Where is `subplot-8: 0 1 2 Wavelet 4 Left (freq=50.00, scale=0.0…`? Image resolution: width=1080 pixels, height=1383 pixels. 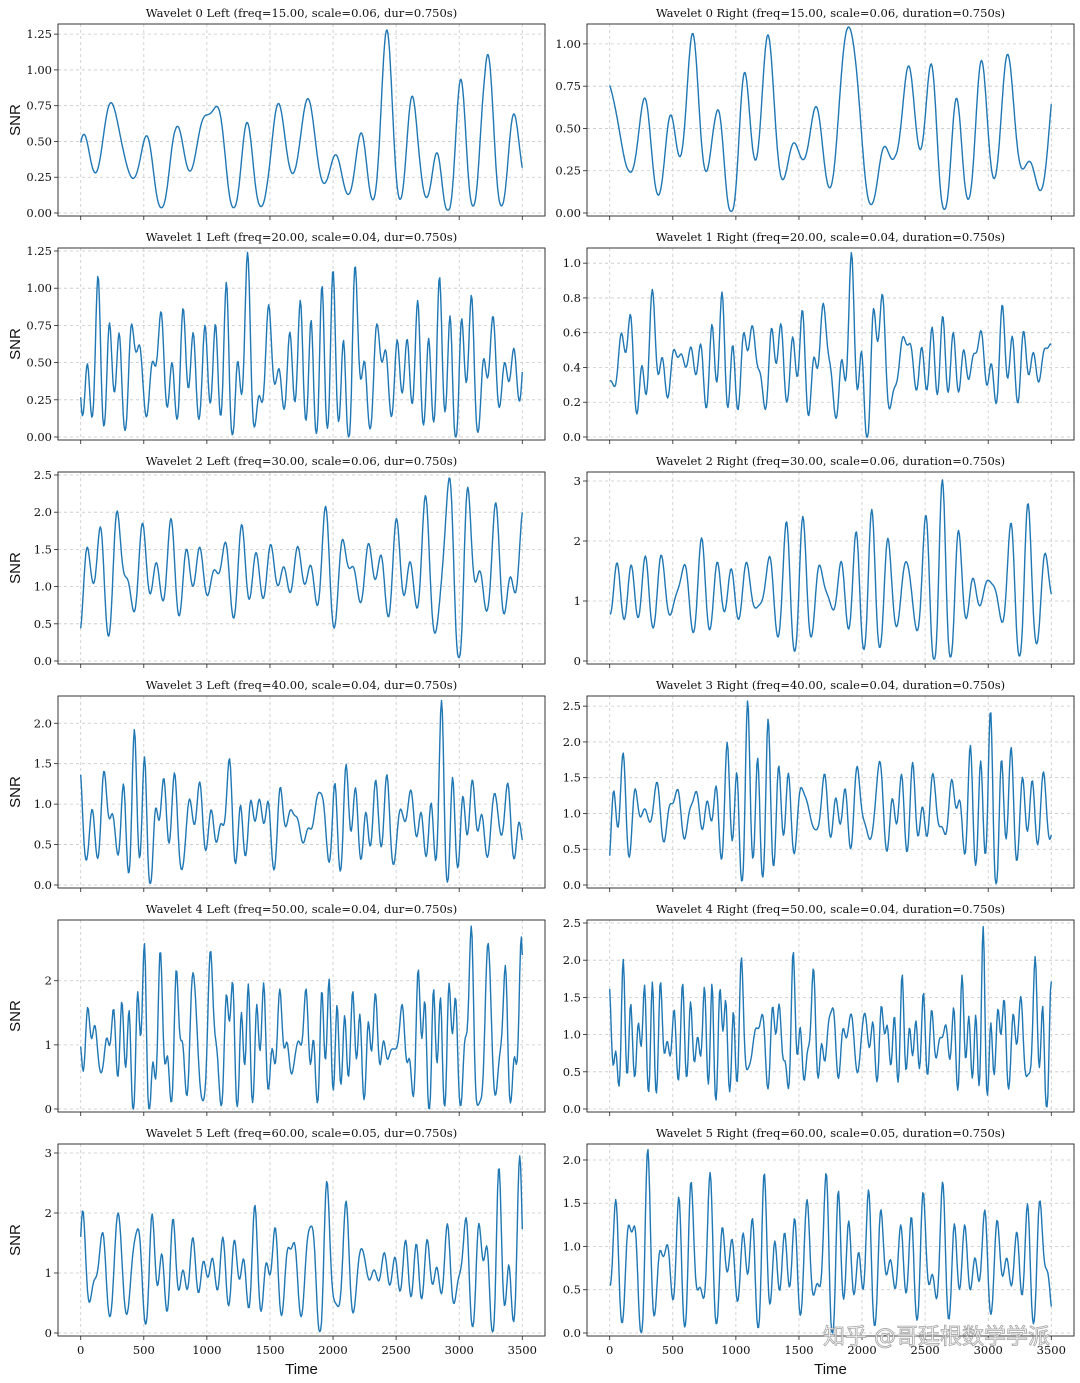
subplot-8: 0 1 2 Wavelet 4 Left (freq=50.00, scale=0.0… is located at coordinates (276, 1009).